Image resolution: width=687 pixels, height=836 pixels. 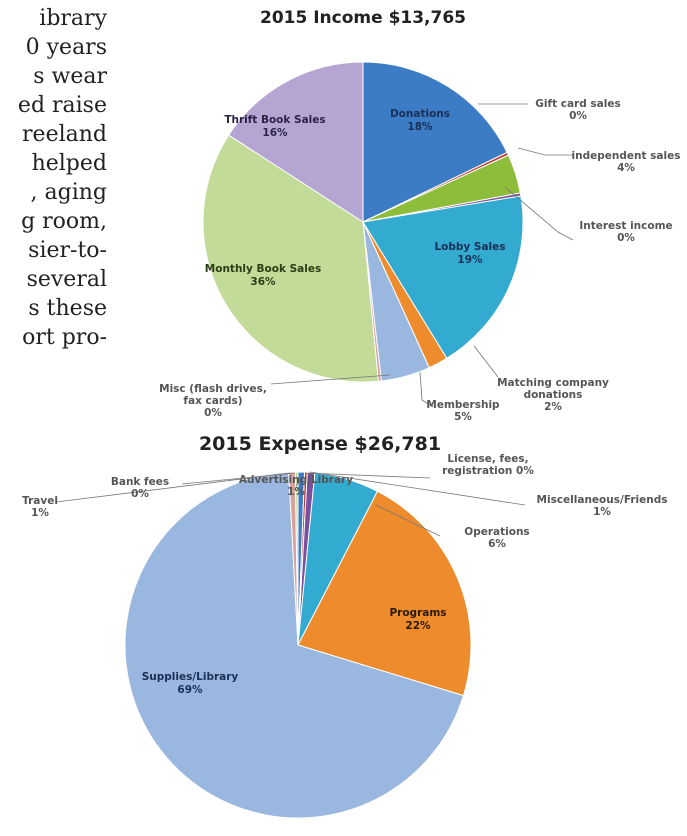 I want to click on slice-label-thrift-book-sales: Thrift Book Sales 16%, so click(x=274, y=126).